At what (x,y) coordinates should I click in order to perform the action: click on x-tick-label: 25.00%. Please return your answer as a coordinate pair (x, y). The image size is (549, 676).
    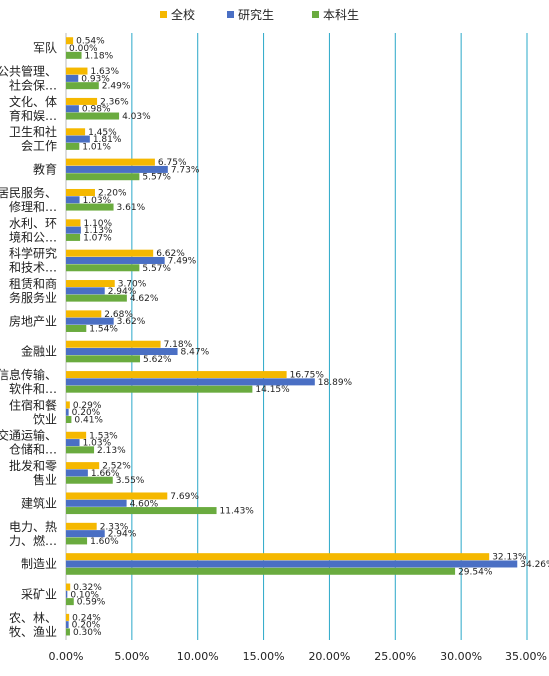
    Looking at the image, I should click on (395, 656).